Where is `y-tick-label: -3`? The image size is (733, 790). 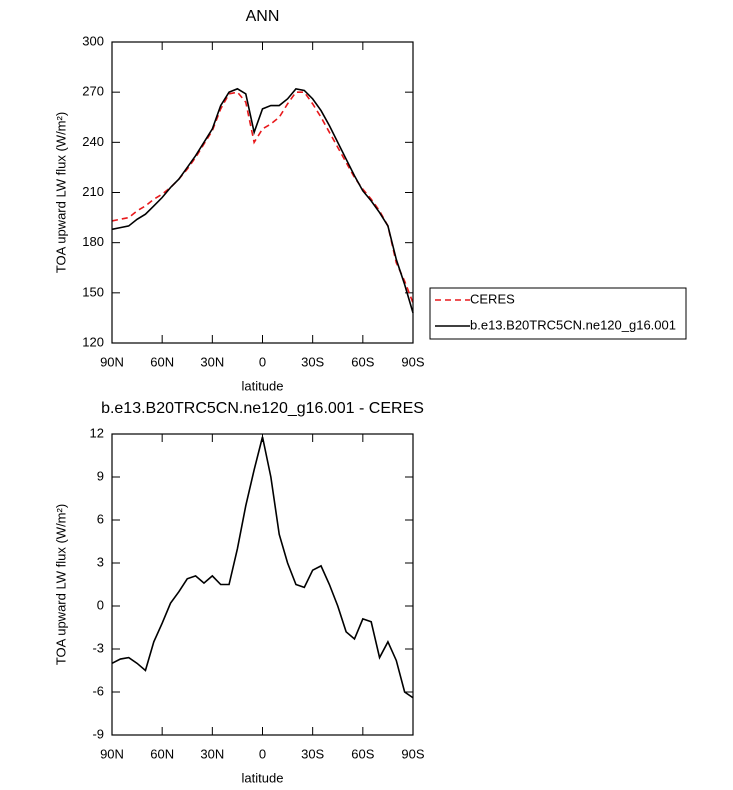
y-tick-label: -3 is located at coordinates (98, 647).